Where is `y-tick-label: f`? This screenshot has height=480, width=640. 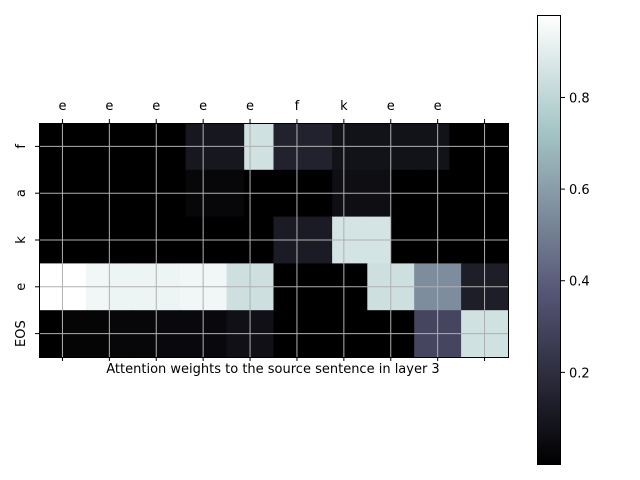
y-tick-label: f is located at coordinates (21, 146).